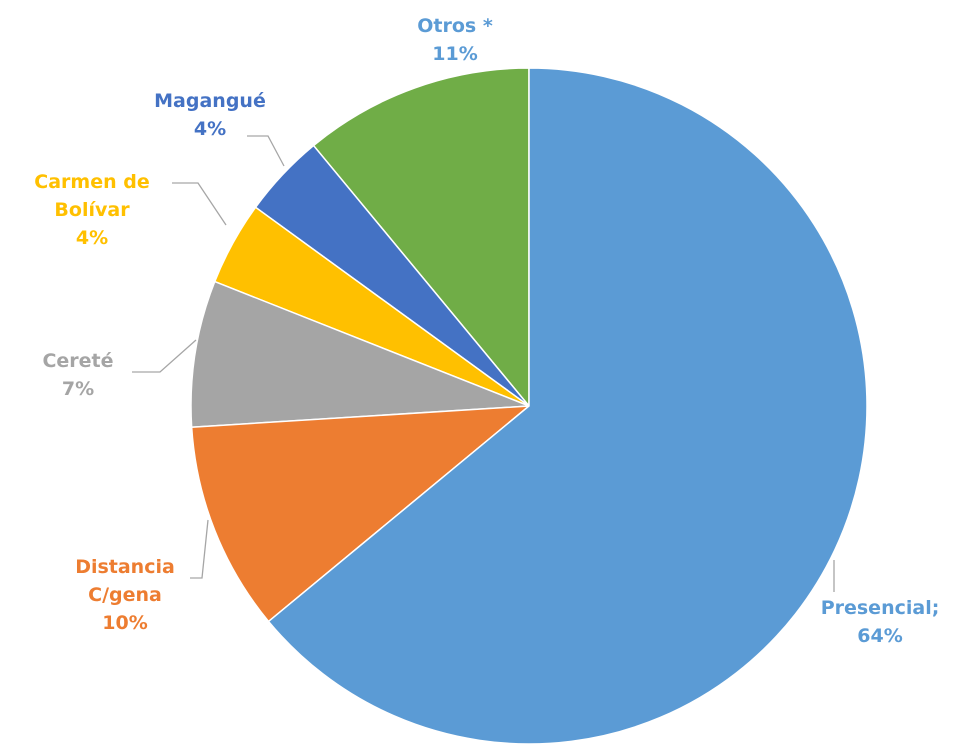 The width and height of the screenshot is (961, 745). What do you see at coordinates (92, 196) in the screenshot?
I see `slice-name: Carmen de Bolívar` at bounding box center [92, 196].